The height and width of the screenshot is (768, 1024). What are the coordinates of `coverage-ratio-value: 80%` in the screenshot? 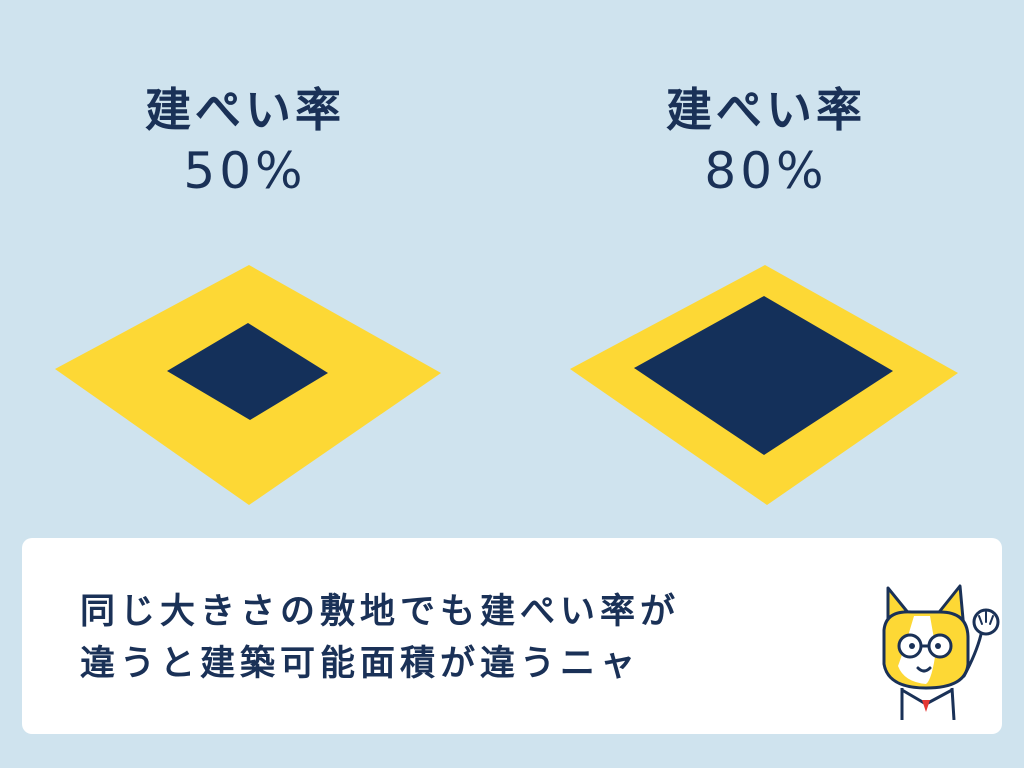 It's located at (766, 170).